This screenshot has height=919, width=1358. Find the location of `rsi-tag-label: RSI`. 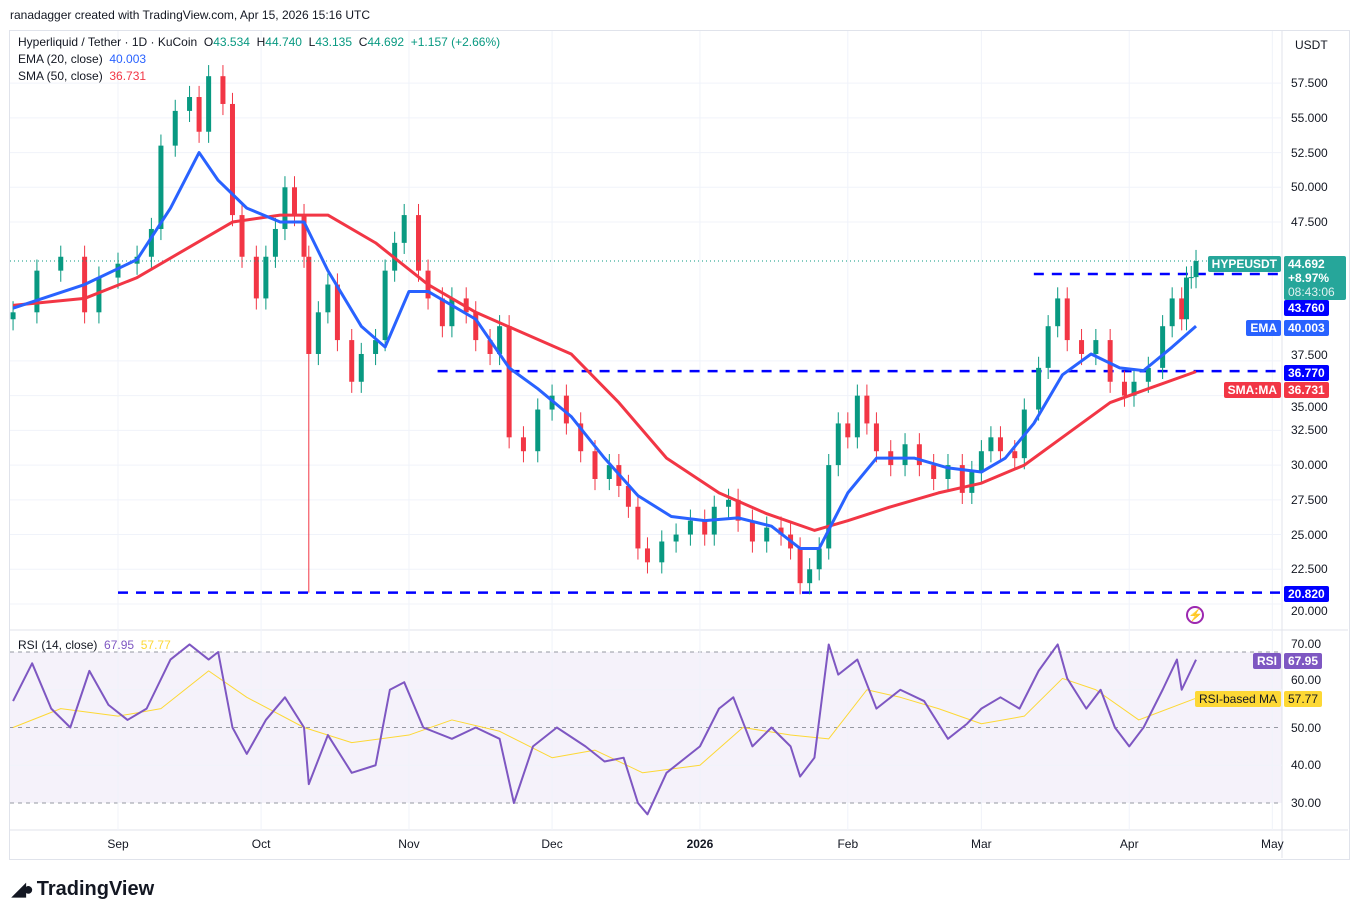

rsi-tag-label: RSI is located at coordinates (1266, 661).